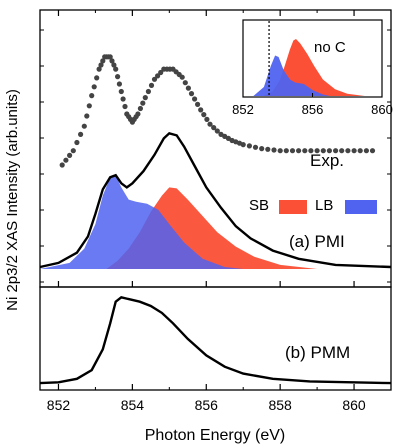 The width and height of the screenshot is (407, 448). What do you see at coordinates (291, 75) in the screenshot?
I see `inset-lb-area` at bounding box center [291, 75].